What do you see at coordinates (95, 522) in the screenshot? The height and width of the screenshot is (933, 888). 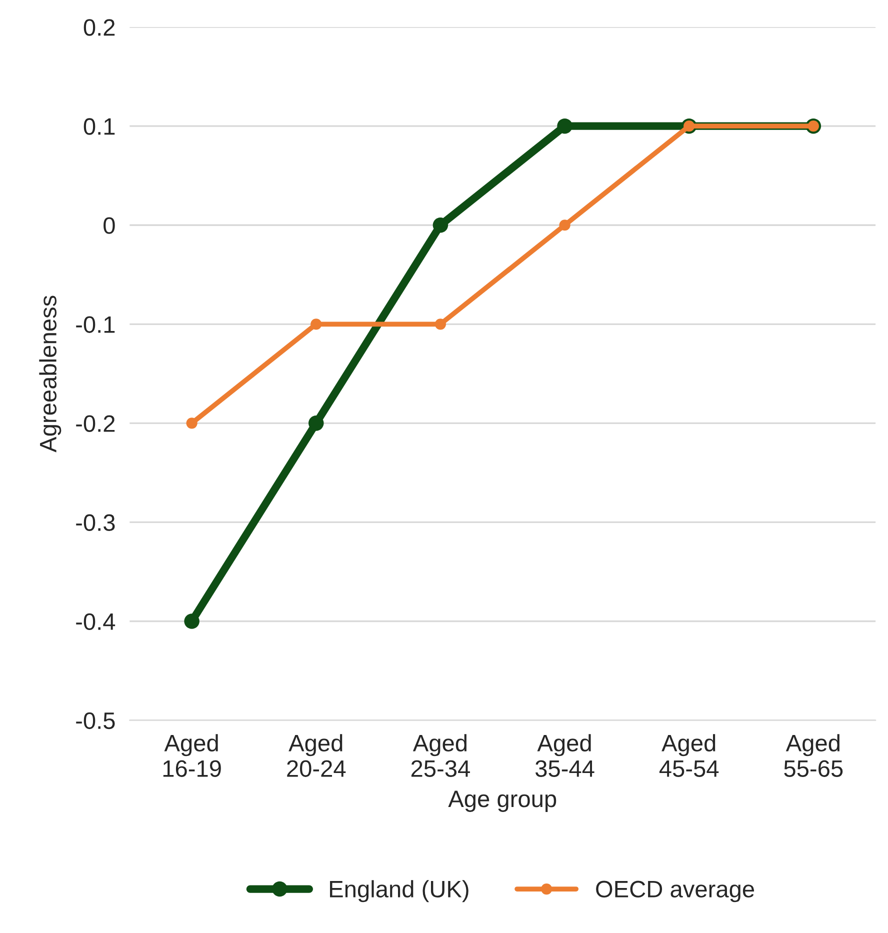 I see `y-tick-label: -0.3` at bounding box center [95, 522].